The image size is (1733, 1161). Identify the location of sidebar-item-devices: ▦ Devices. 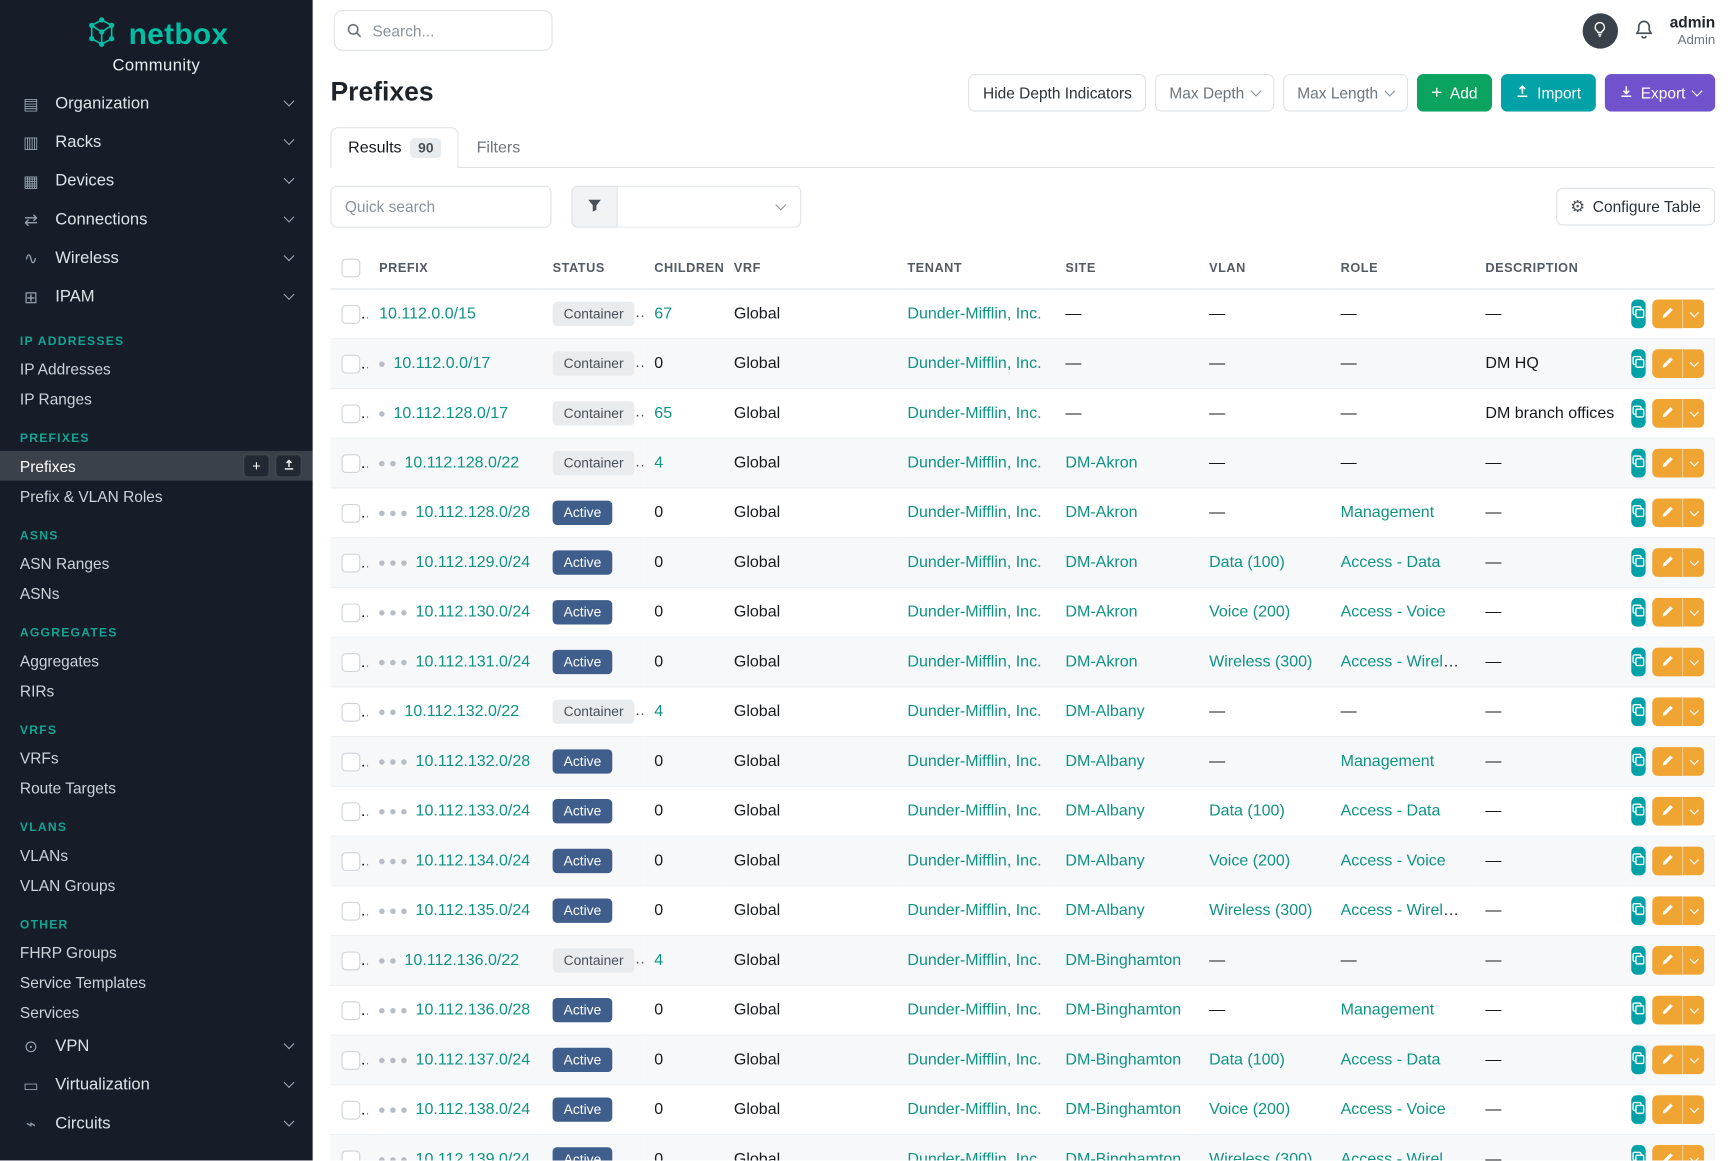
(156, 180).